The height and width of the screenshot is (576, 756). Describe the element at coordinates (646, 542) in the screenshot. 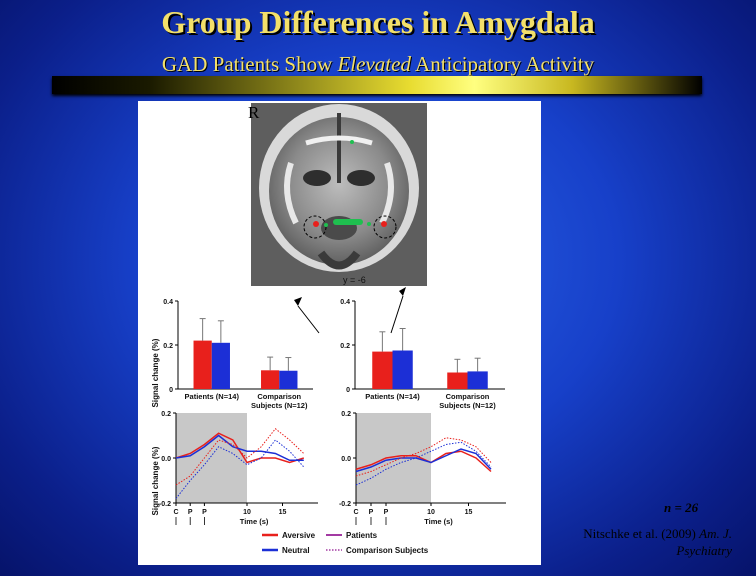

I see `citation: Nitschke et al. (2009) Am. J. Psychiatry` at that location.